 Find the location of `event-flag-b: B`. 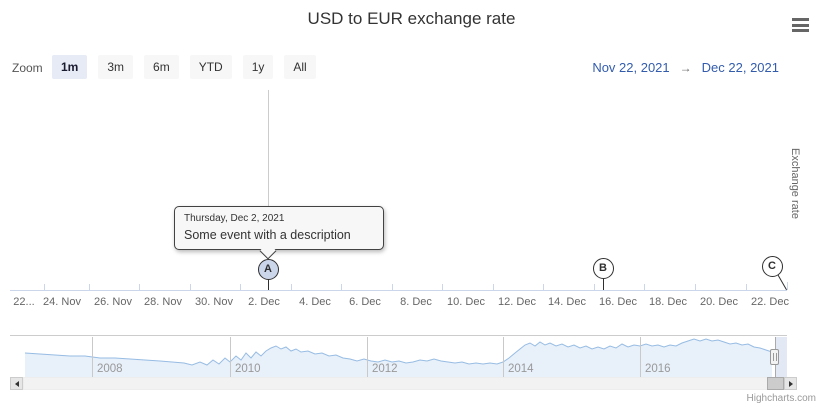

event-flag-b: B is located at coordinates (603, 268).